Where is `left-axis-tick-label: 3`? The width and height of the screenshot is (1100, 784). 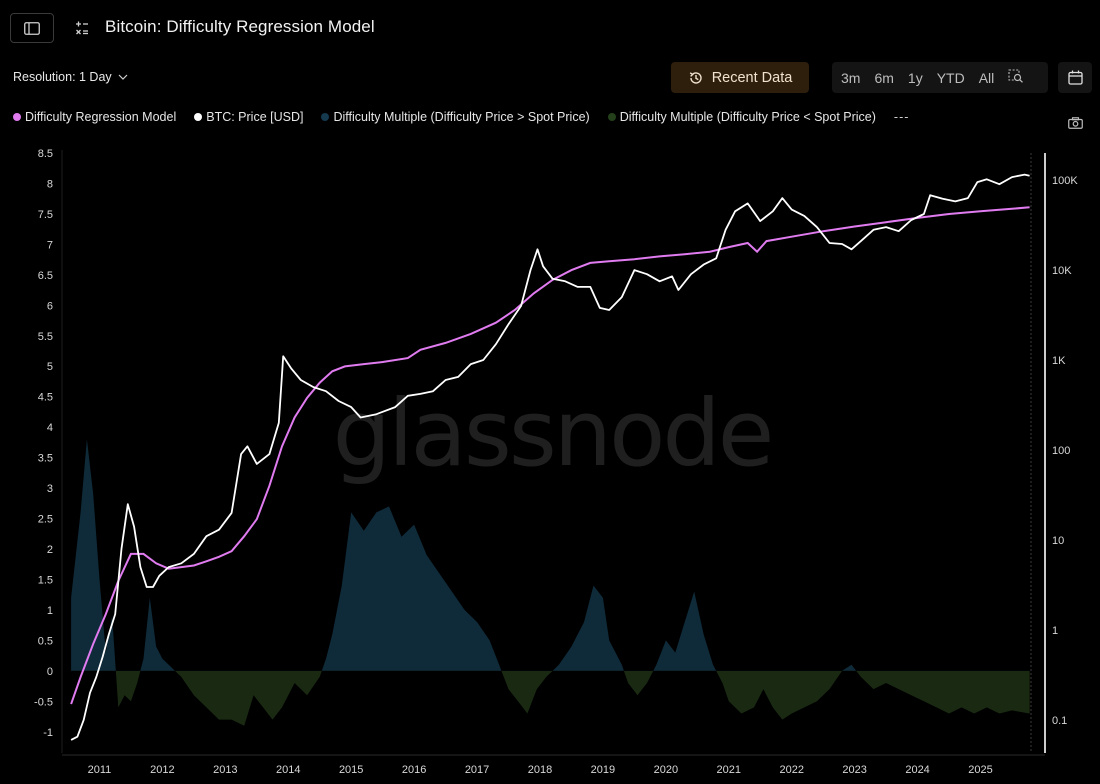 left-axis-tick-label: 3 is located at coordinates (50, 489).